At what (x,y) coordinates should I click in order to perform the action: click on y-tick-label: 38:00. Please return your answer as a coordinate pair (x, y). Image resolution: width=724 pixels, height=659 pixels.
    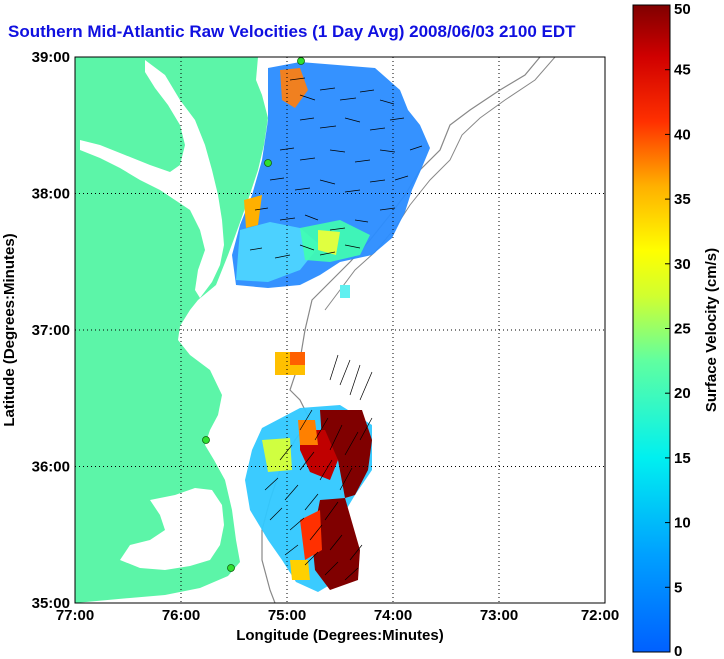
    Looking at the image, I should click on (51, 194).